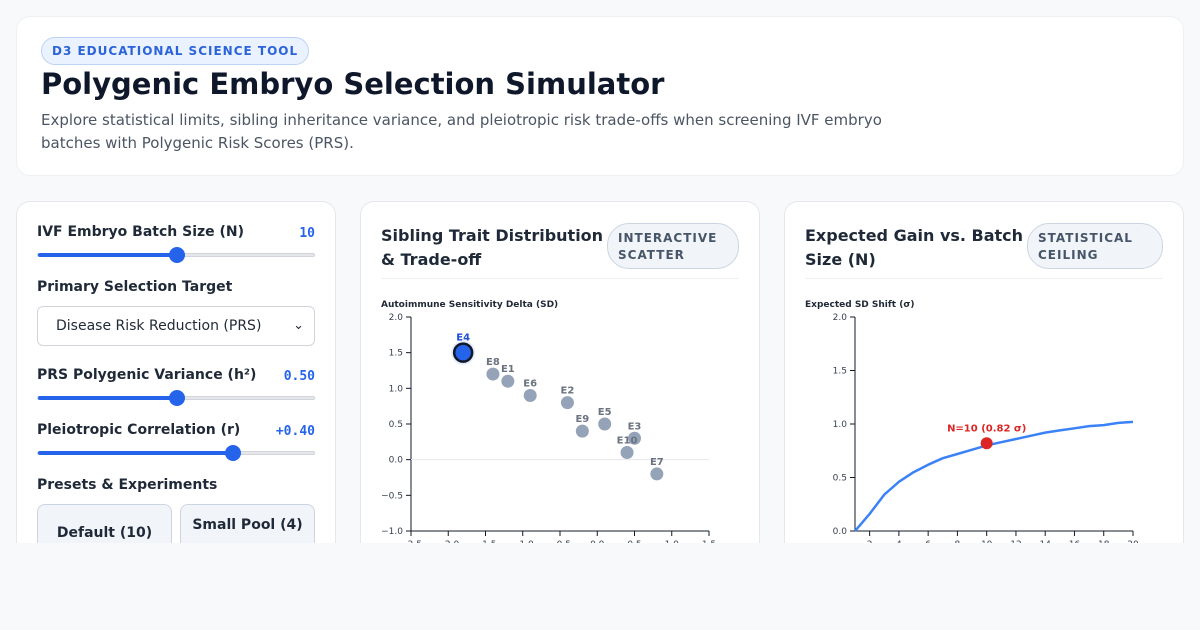 This screenshot has width=1200, height=630. Describe the element at coordinates (986, 428) in the screenshot. I see `current-n-label: N=10 (0.82 σ)` at that location.